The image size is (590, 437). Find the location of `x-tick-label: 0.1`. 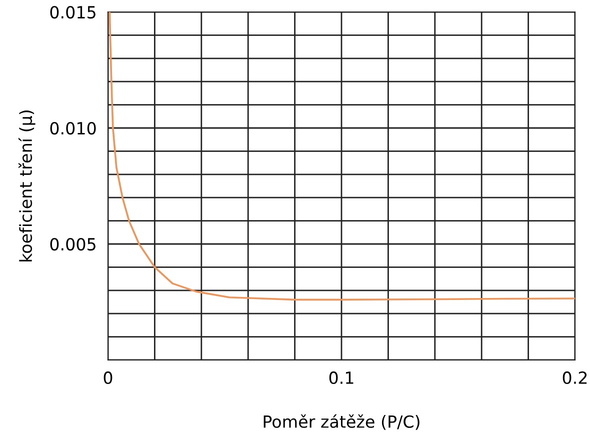

x-tick-label: 0.1 is located at coordinates (341, 377).